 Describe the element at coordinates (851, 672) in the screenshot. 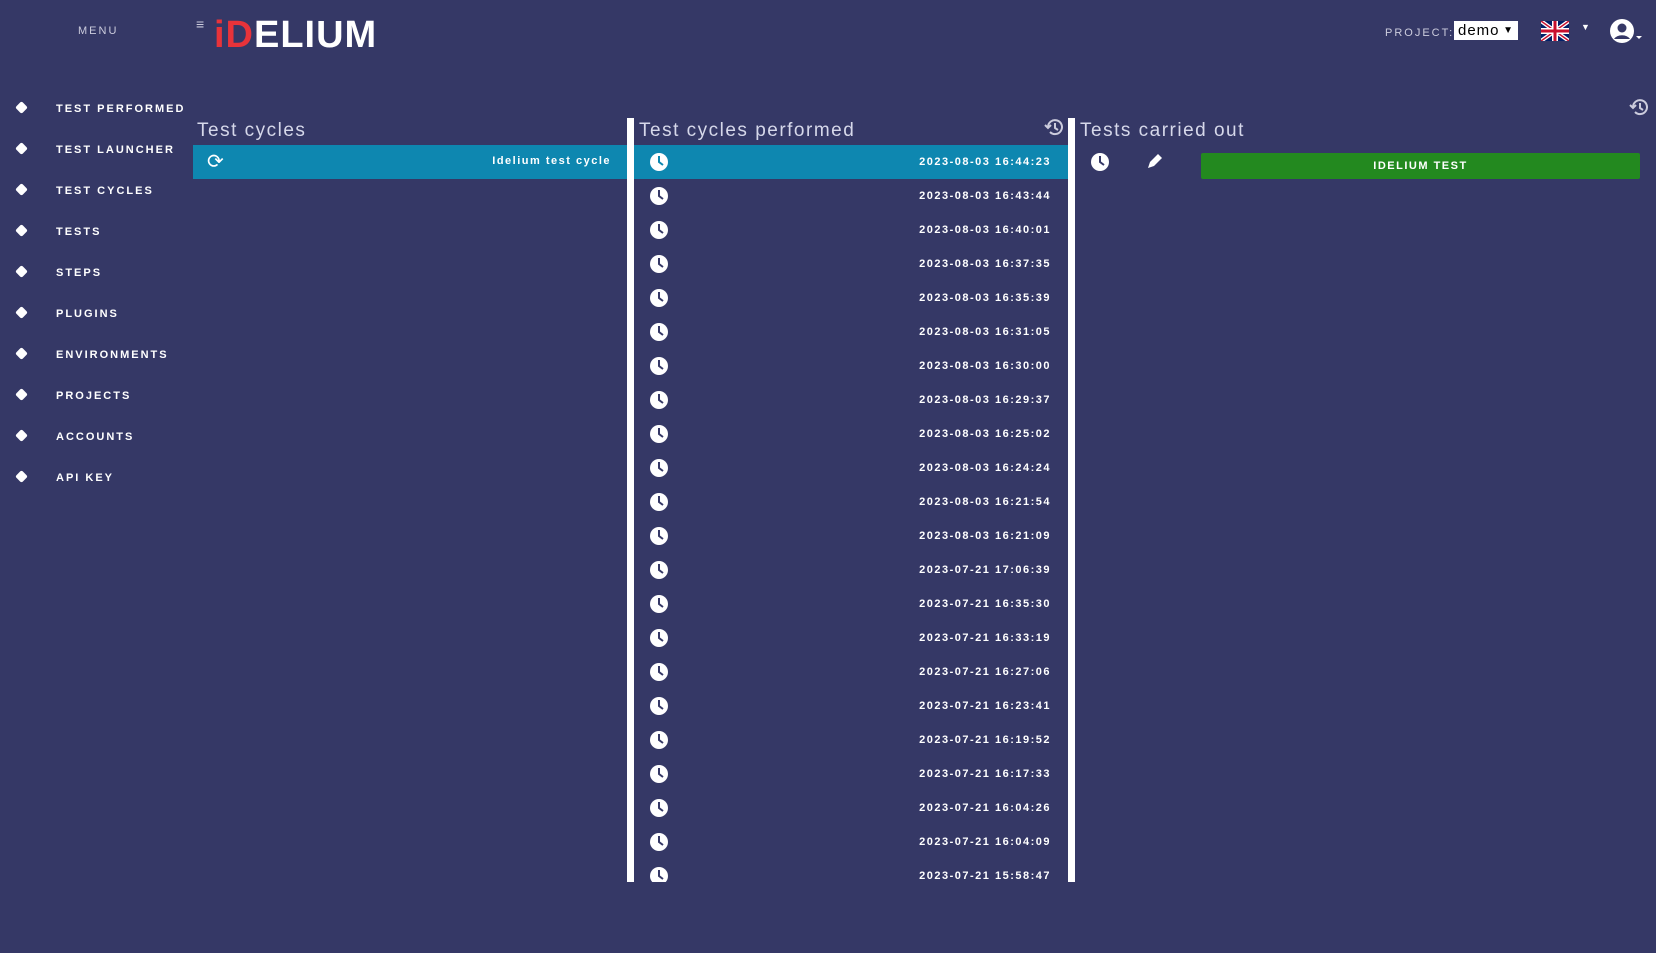

I see `performed-row: 2023-07-21 16:27:06` at that location.